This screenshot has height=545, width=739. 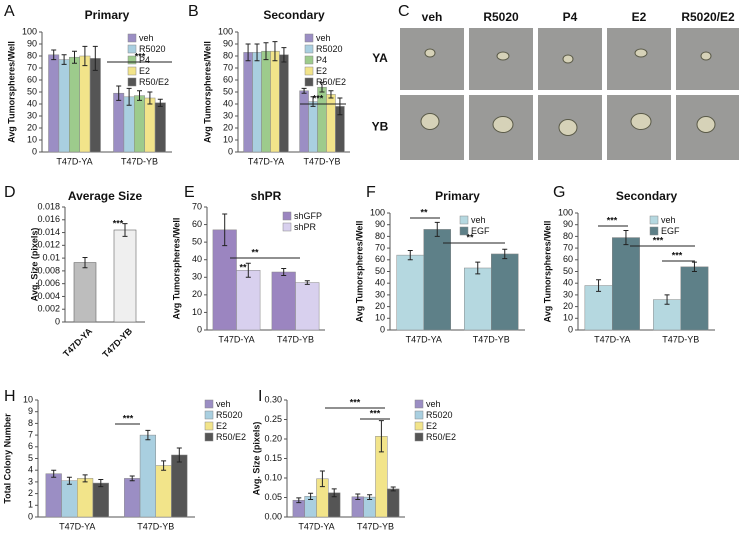 What do you see at coordinates (51, 257) in the screenshot?
I see `y-tick-label: 0.01` at bounding box center [51, 257].